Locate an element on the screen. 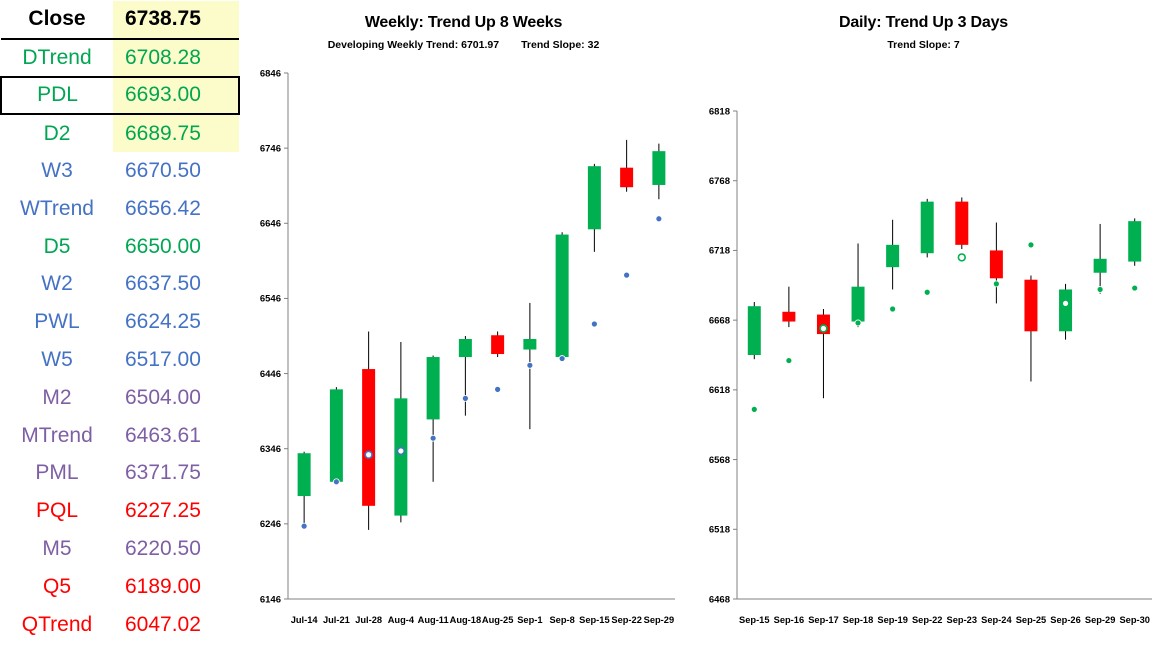 The width and height of the screenshot is (1160, 647). level-label: PDL is located at coordinates (56, 95).